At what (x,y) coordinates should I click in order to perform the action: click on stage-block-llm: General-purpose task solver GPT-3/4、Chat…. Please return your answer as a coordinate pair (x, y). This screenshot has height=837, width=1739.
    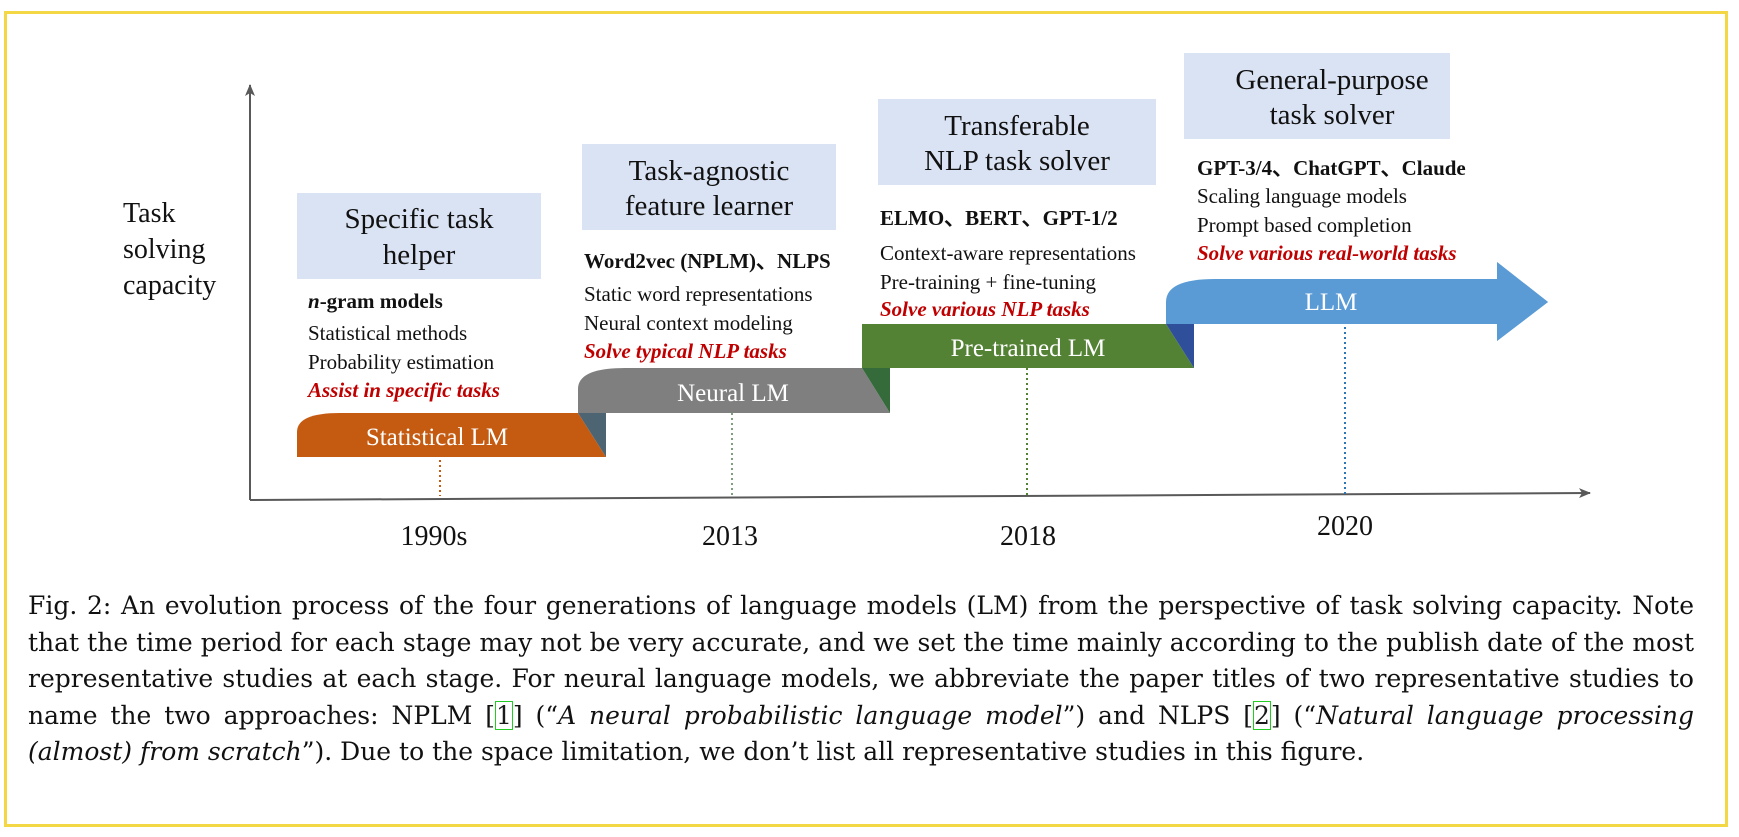
    Looking at the image, I should click on (1325, 159).